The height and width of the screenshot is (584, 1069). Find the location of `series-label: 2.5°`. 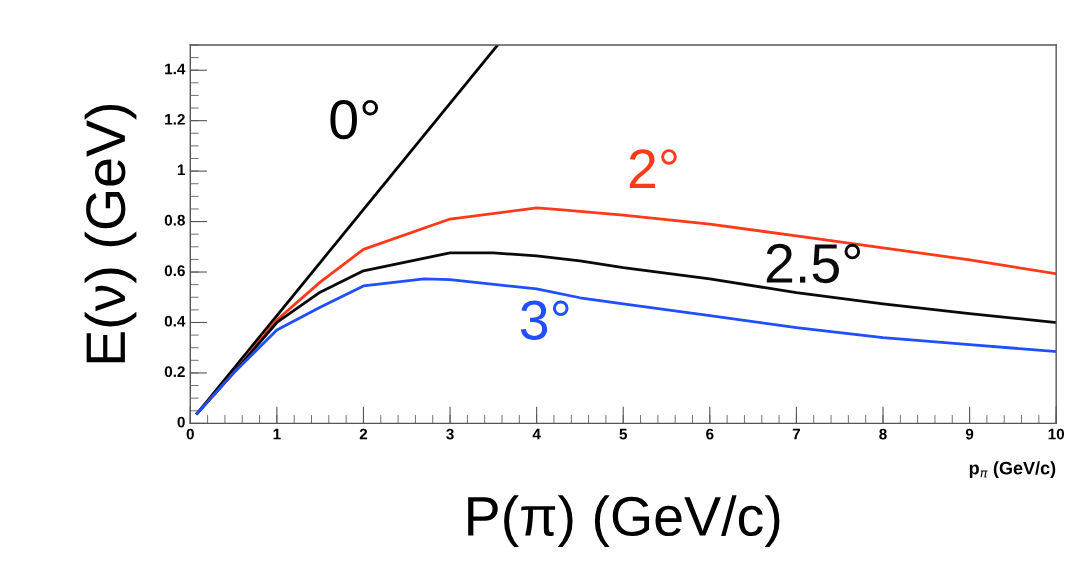

series-label: 2.5° is located at coordinates (813, 263).